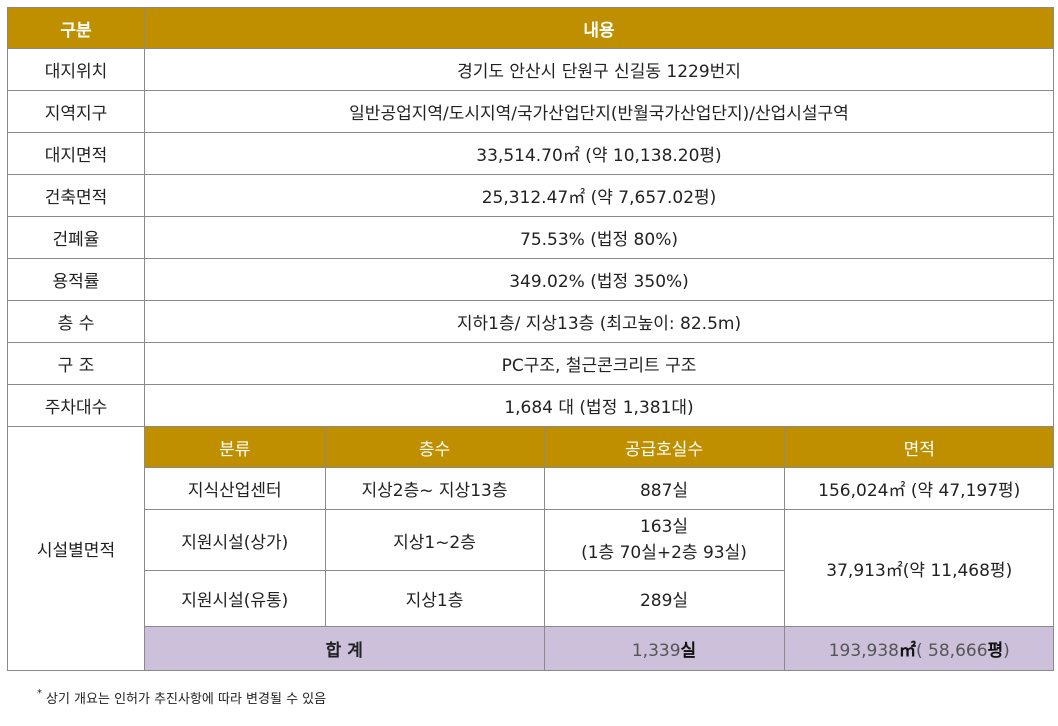 This screenshot has height=726, width=1058. I want to click on row-label: 용적률, so click(76, 279).